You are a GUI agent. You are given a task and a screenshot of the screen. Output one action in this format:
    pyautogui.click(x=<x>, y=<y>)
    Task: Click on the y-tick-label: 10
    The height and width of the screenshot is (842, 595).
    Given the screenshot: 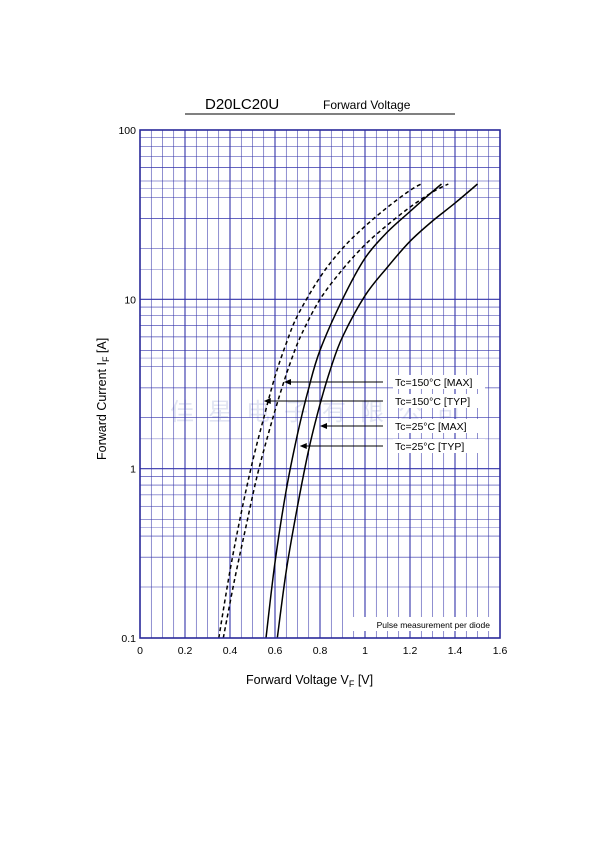 What is the action you would take?
    pyautogui.click(x=130, y=300)
    